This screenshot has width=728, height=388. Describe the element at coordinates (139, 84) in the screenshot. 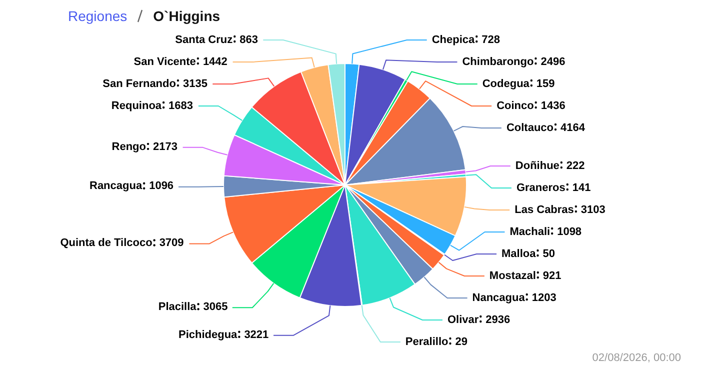

I see `slice-label: San Fernando` at that location.